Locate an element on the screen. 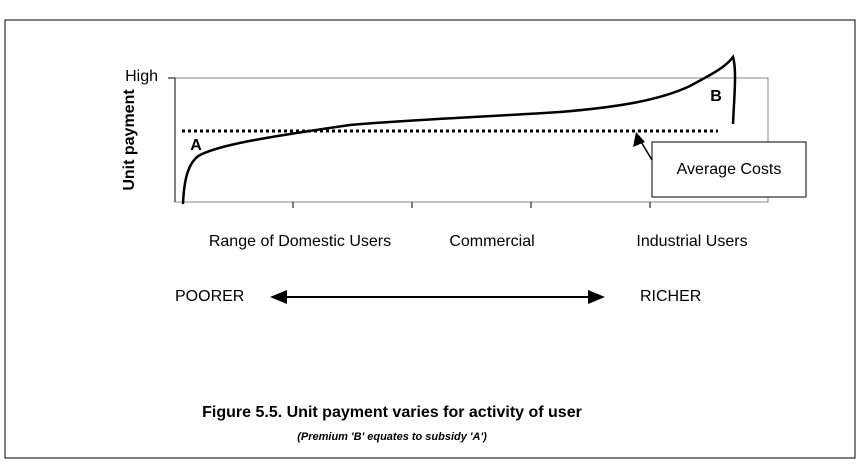 The height and width of the screenshot is (475, 860). arrowhead-left is located at coordinates (278, 297).